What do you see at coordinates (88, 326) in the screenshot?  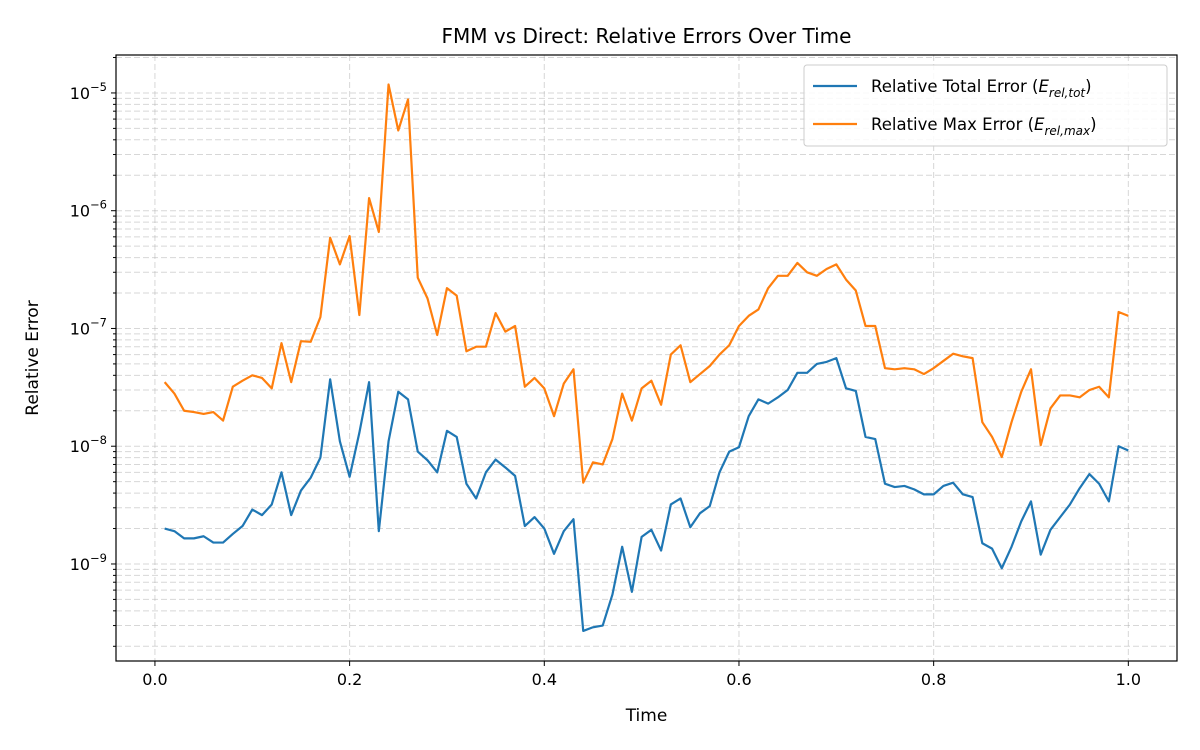 I see `y-tick-label: 10⁻⁷` at bounding box center [88, 326].